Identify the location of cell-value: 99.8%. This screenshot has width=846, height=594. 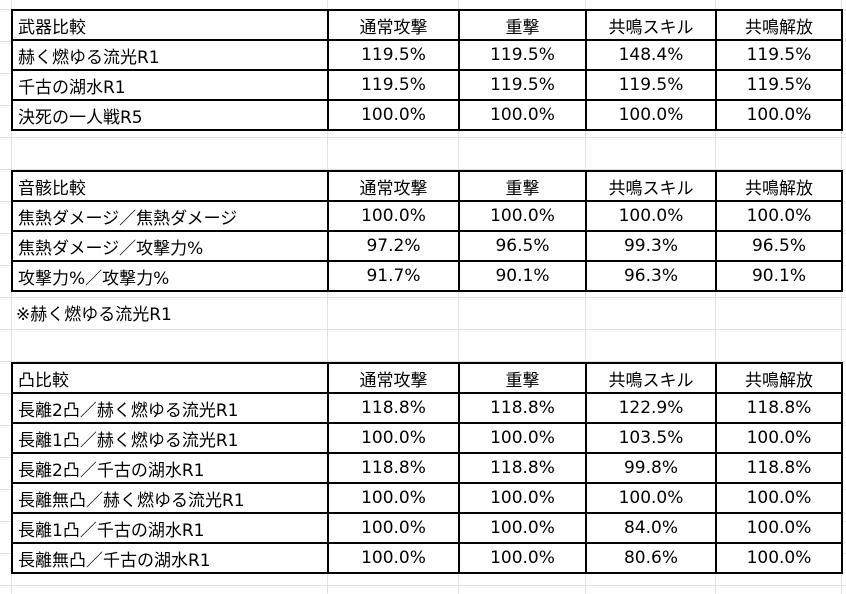
(651, 468).